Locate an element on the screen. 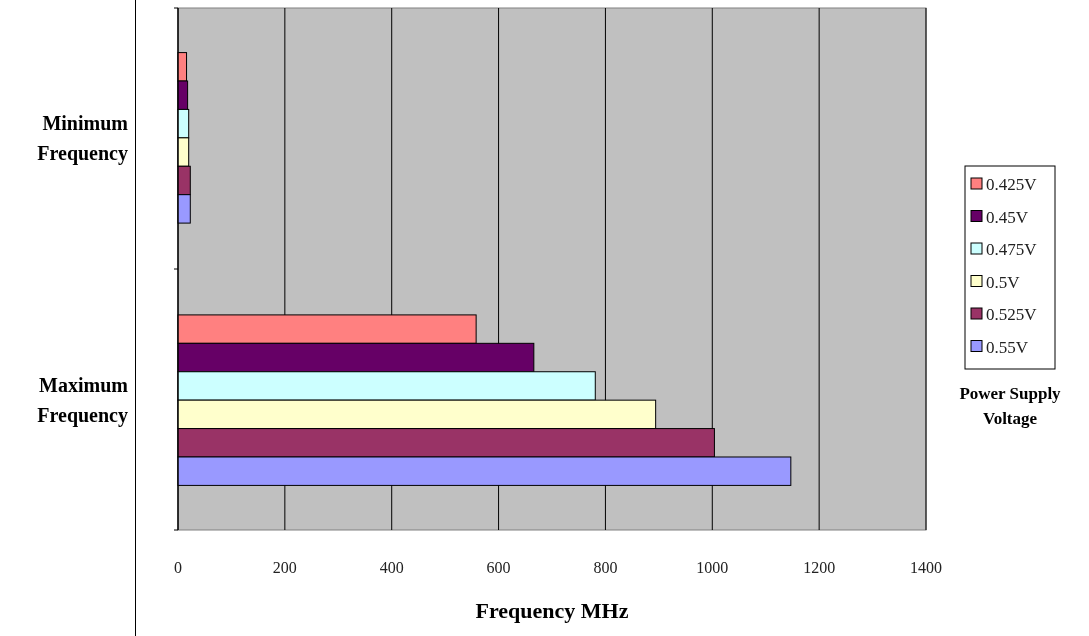  x-tick-label: 400 is located at coordinates (391, 567).